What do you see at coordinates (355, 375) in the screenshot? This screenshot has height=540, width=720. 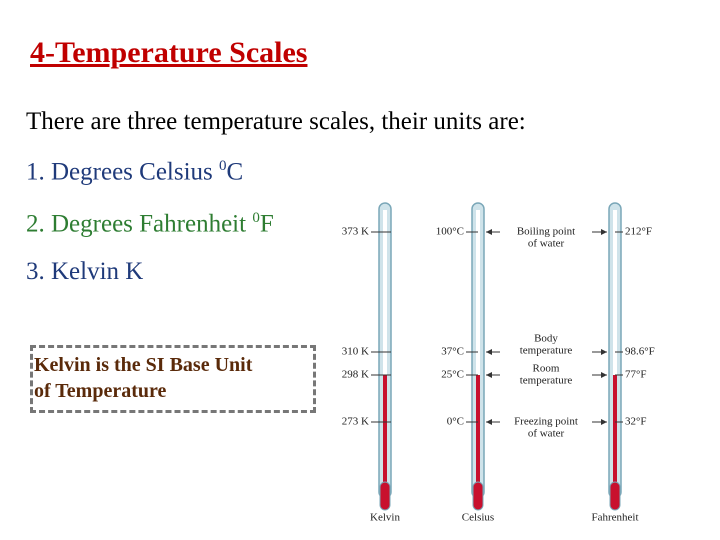 I see `kelvin-label: 298 K` at bounding box center [355, 375].